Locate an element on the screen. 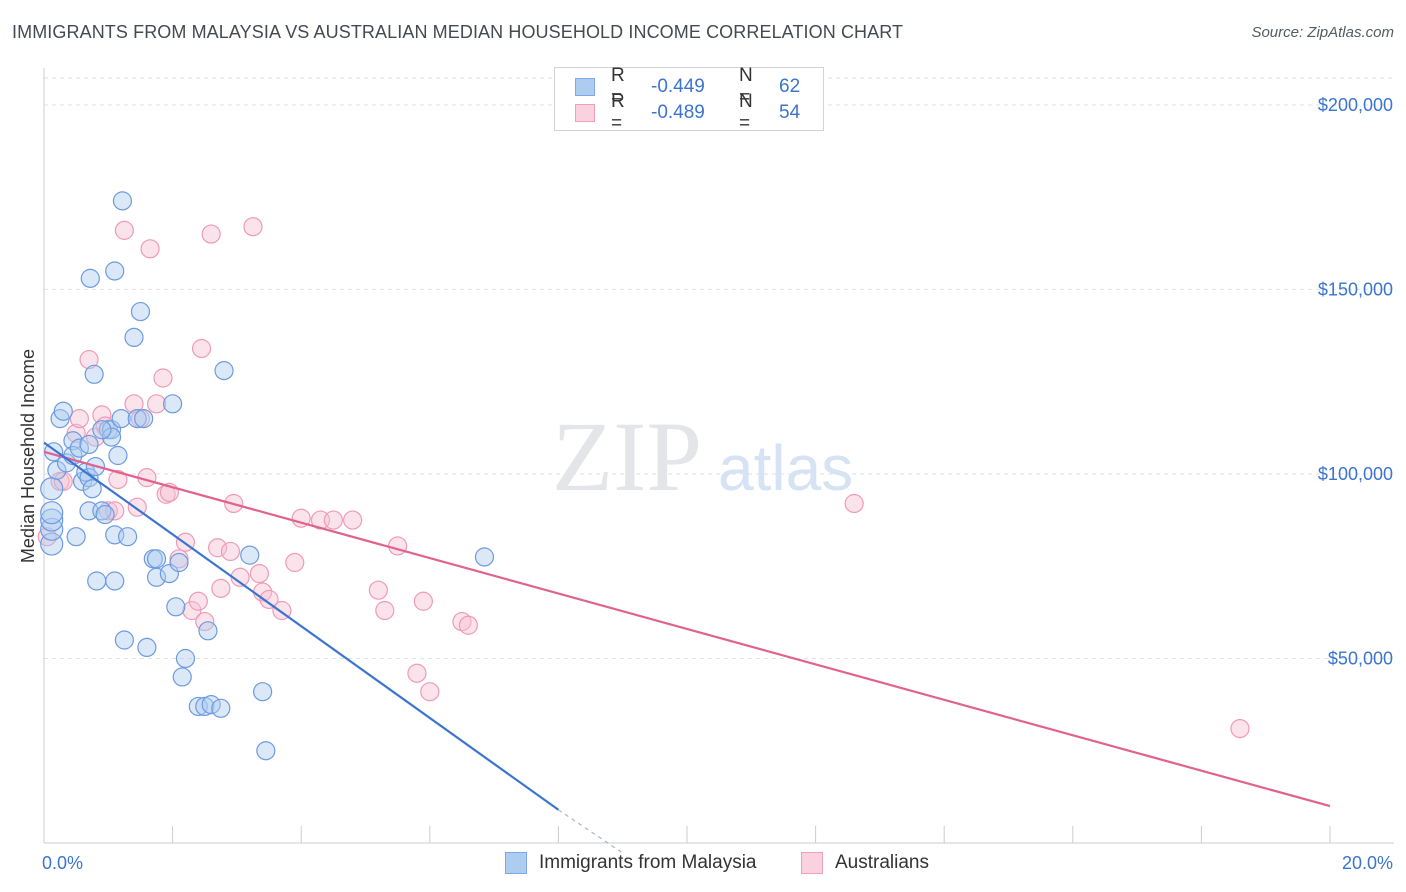  correlation-legend: R = -0.449 N = 62 R = -0.489 N = 54 is located at coordinates (689, 99).